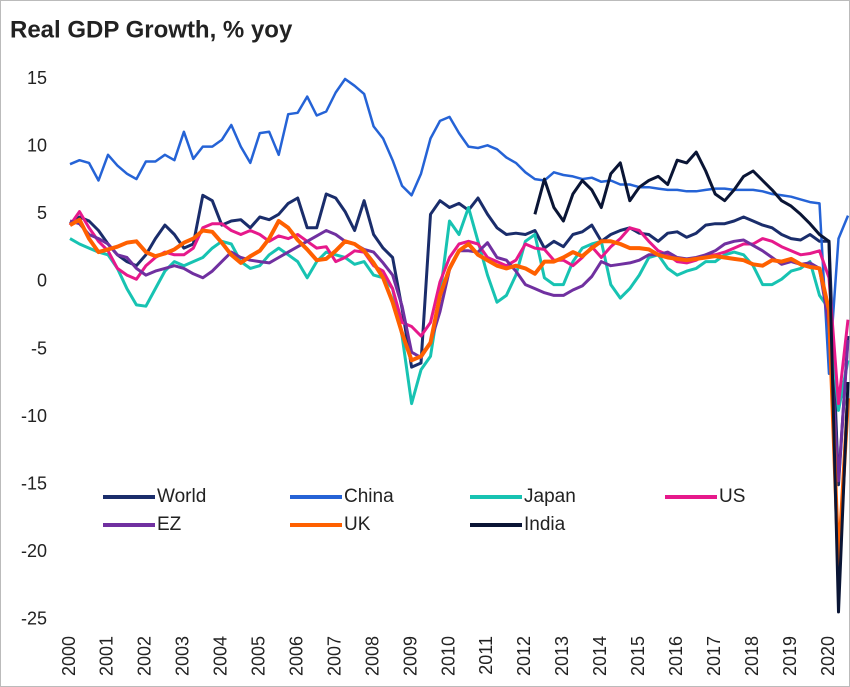  I want to click on x-tick-label: 2002, so click(145, 656).